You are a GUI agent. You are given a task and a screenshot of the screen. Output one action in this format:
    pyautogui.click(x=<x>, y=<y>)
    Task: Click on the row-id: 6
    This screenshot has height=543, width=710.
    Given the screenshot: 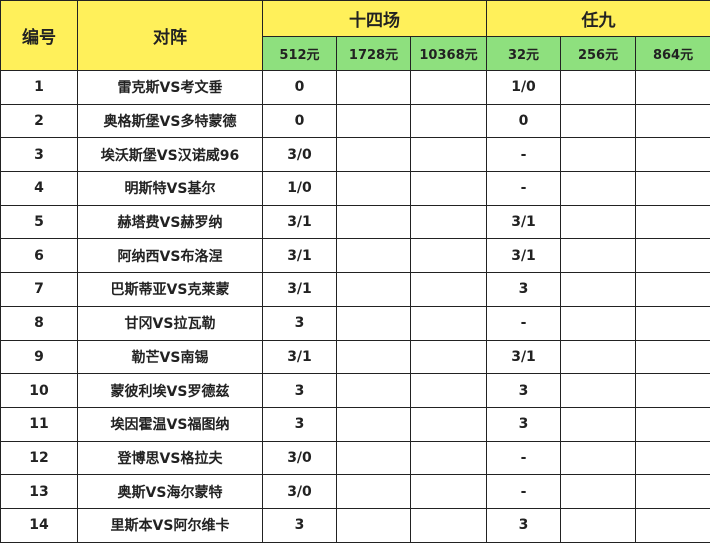 What is the action you would take?
    pyautogui.click(x=39, y=256)
    